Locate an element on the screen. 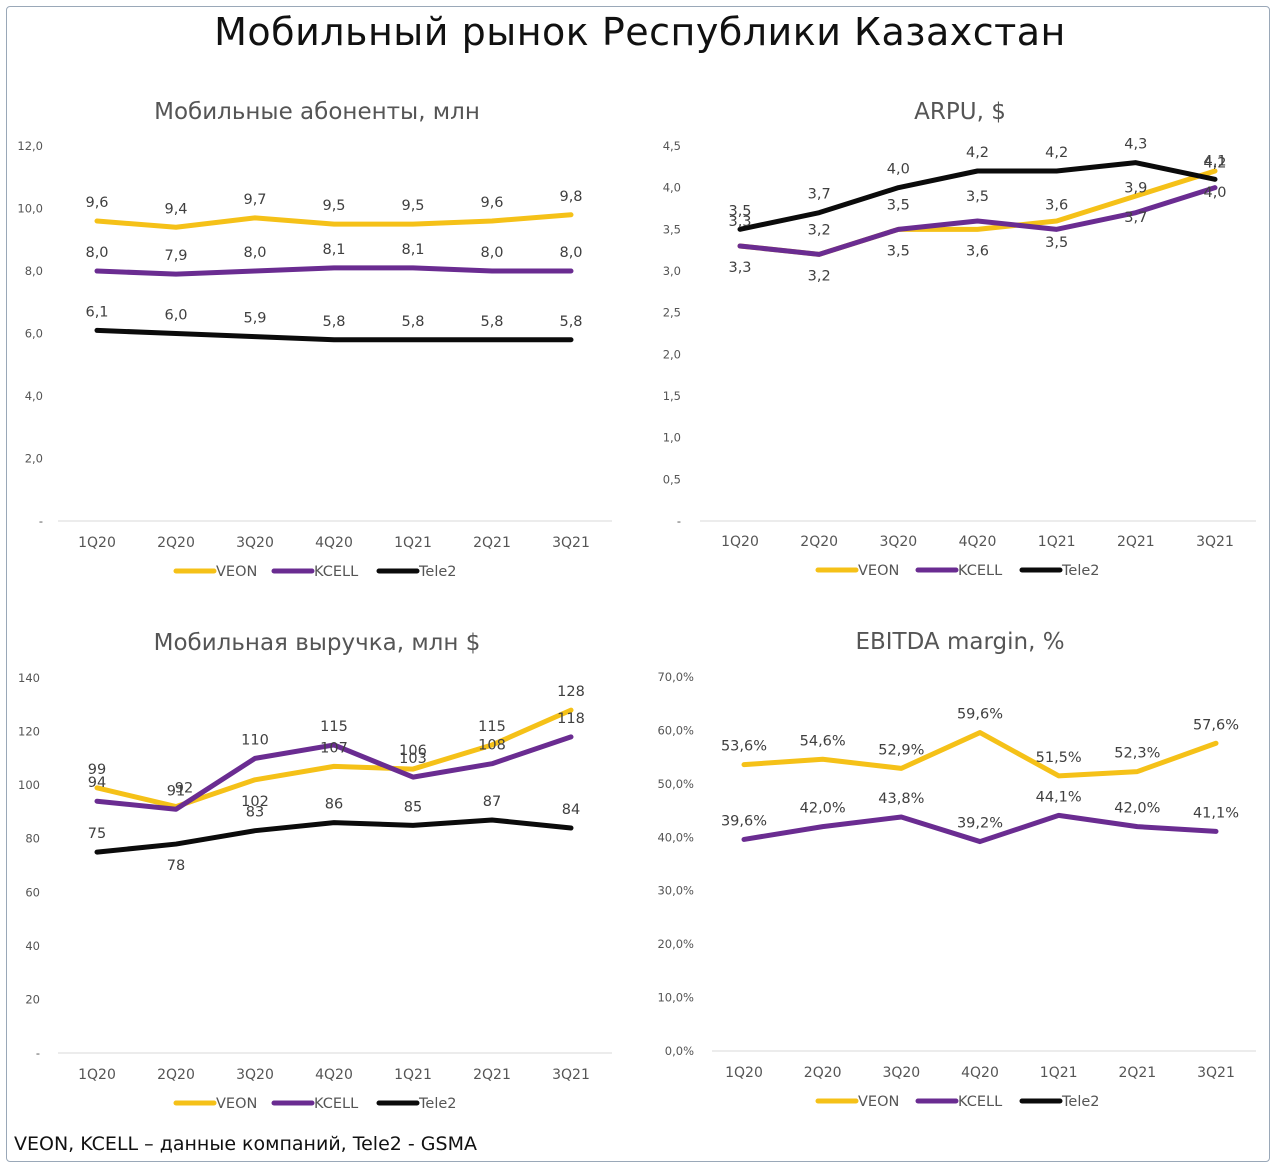 This screenshot has height=1172, width=1280. data-label: 51,5% is located at coordinates (1059, 758).